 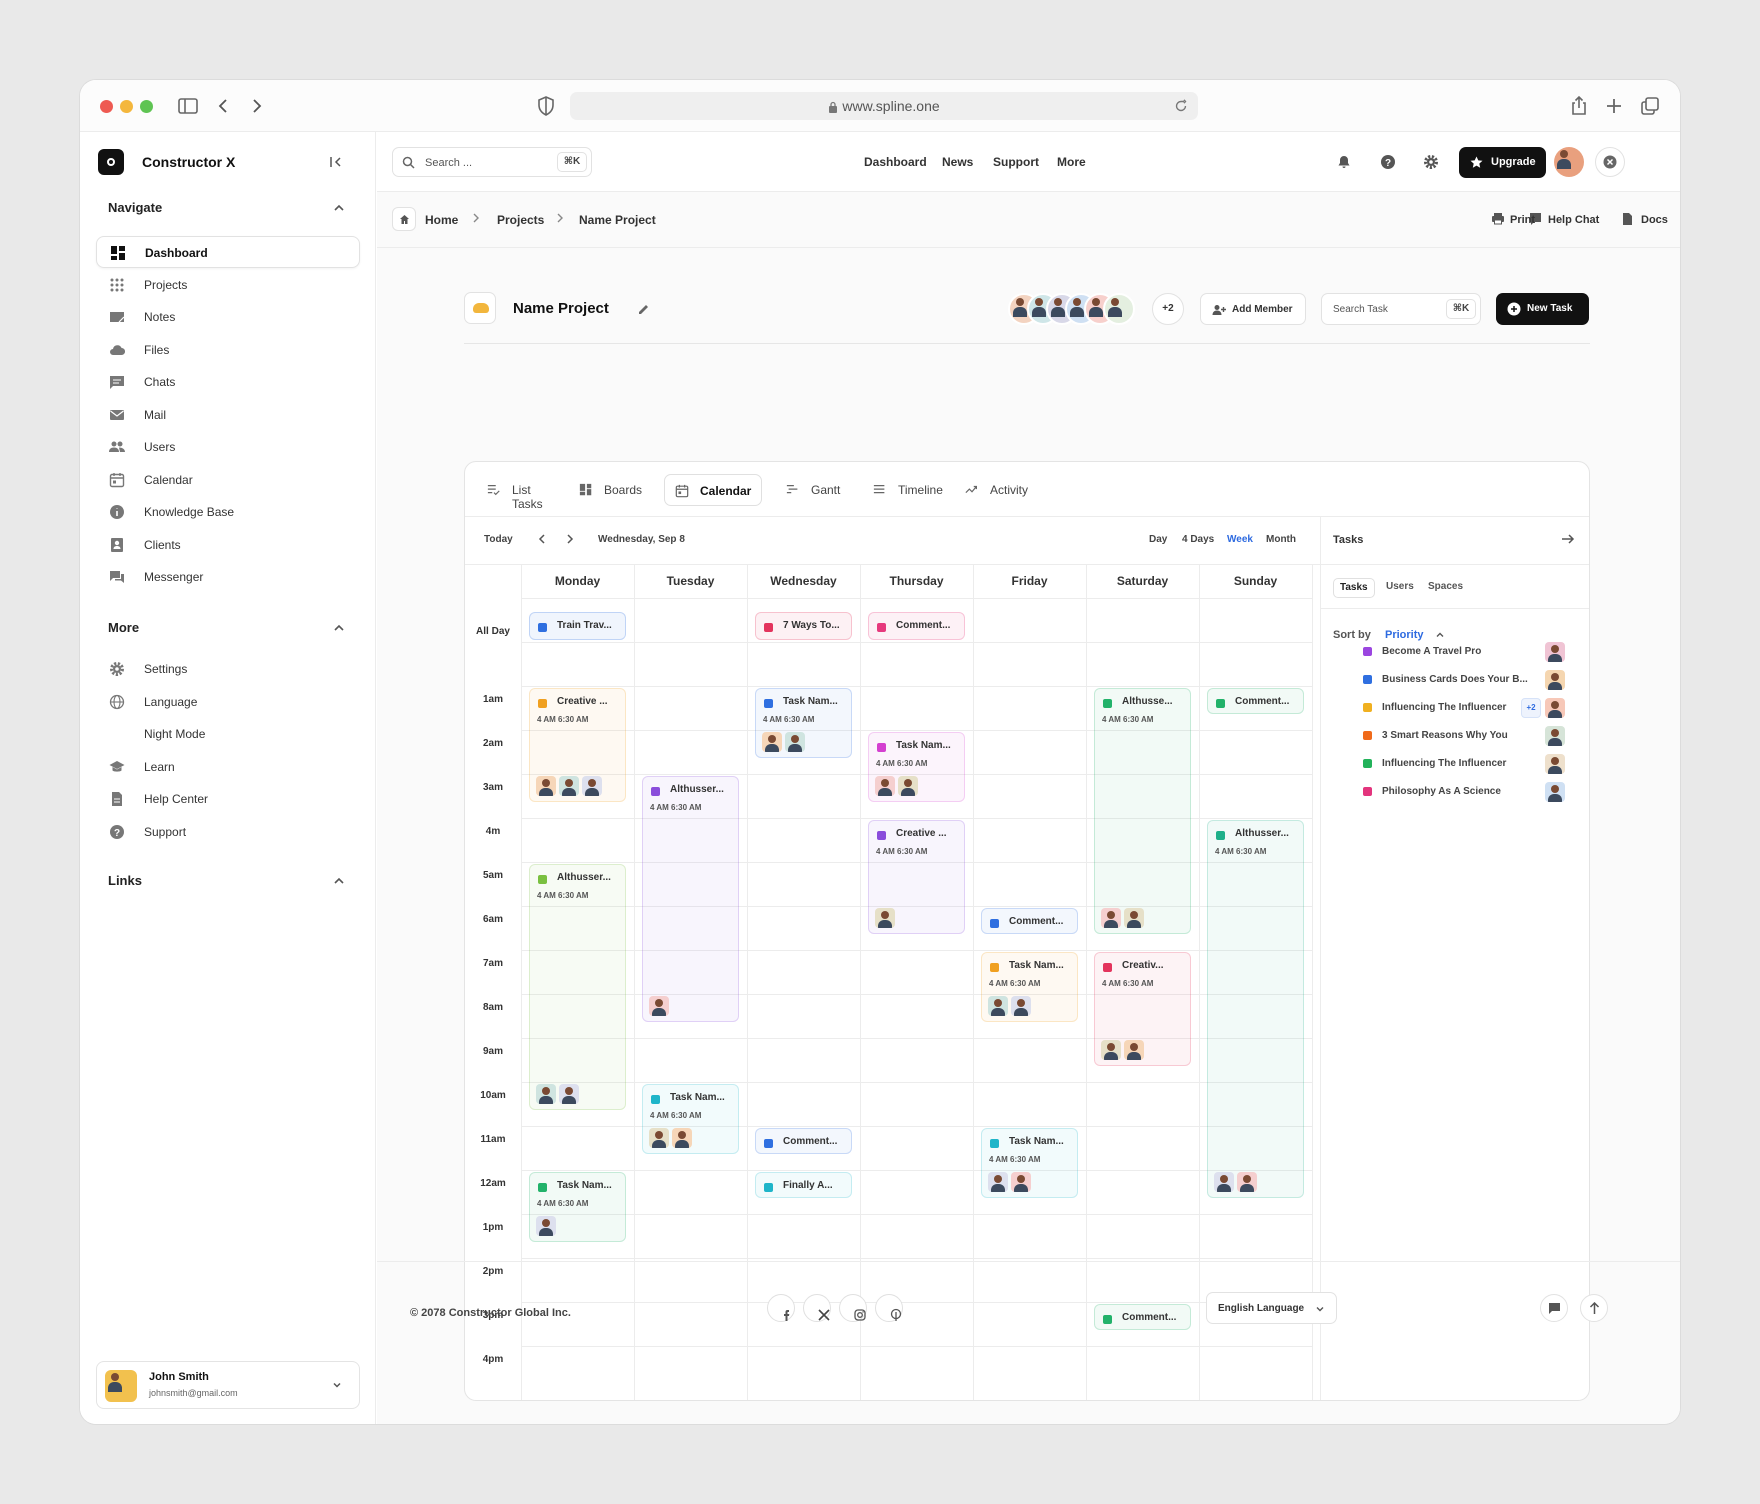 What do you see at coordinates (228, 447) in the screenshot?
I see `sidebar-item-users: Users` at bounding box center [228, 447].